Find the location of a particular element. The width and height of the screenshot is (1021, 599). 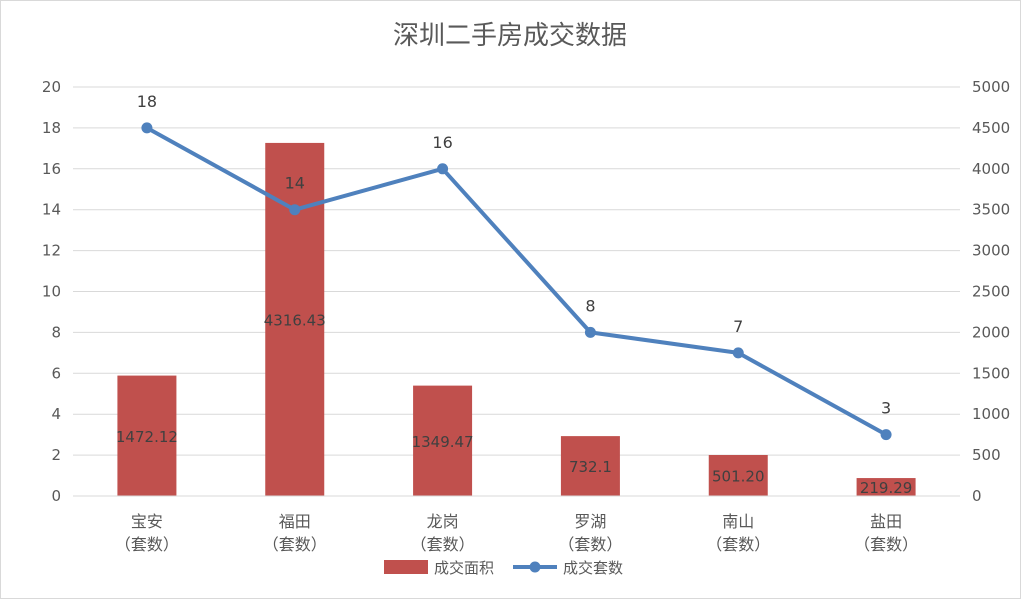

y-right-tick-label: 4500 is located at coordinates (991, 128).